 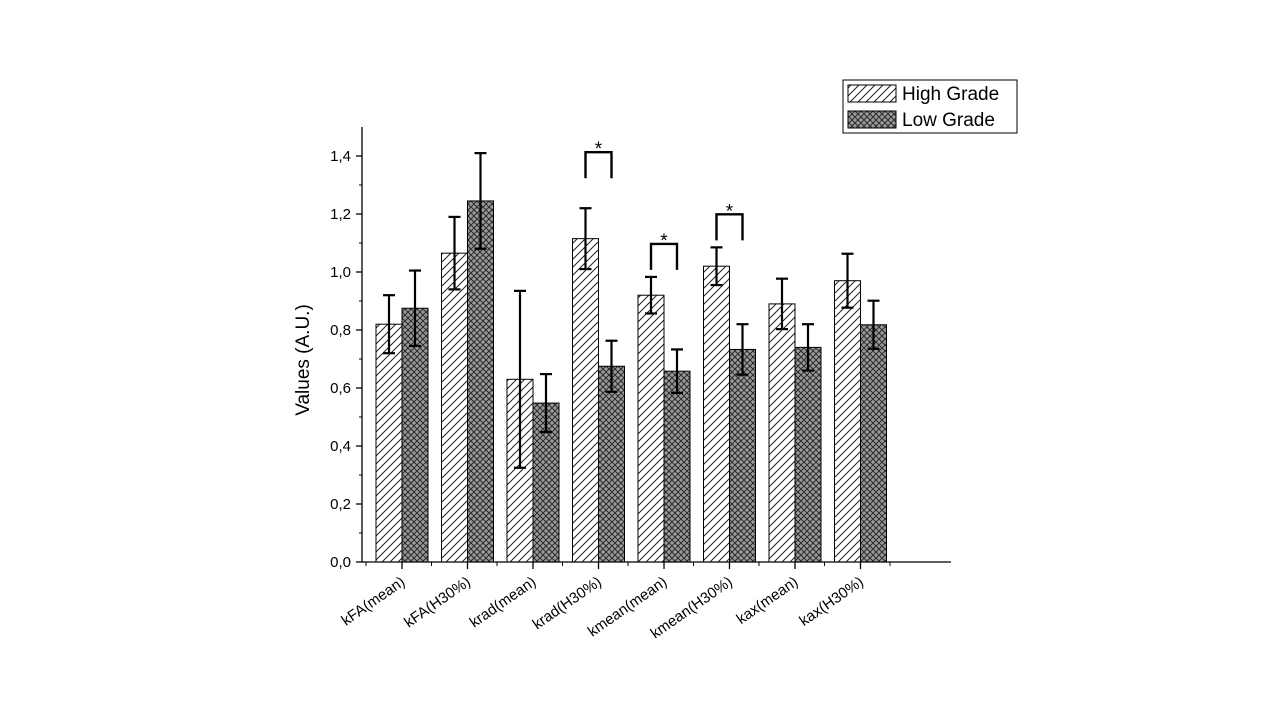 What do you see at coordinates (340, 156) in the screenshot?
I see `y-tick-label-7: 1,4` at bounding box center [340, 156].